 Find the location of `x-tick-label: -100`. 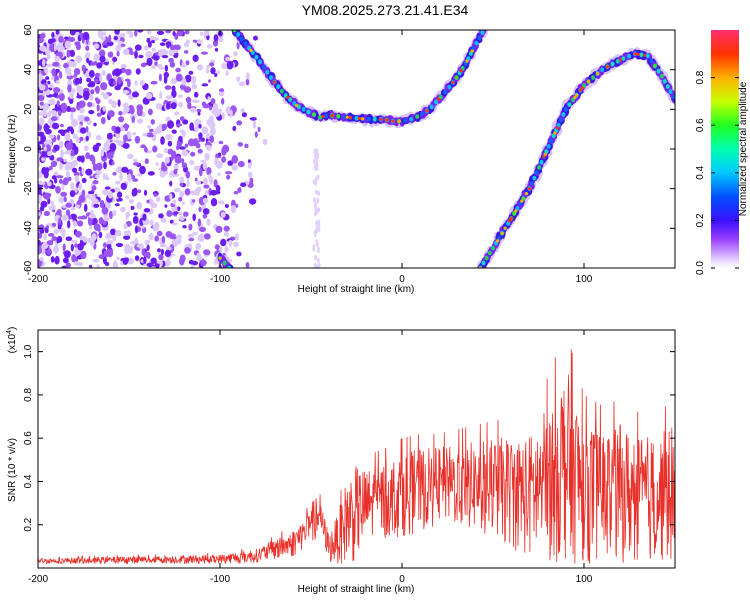

x-tick-label: -100 is located at coordinates (220, 279).